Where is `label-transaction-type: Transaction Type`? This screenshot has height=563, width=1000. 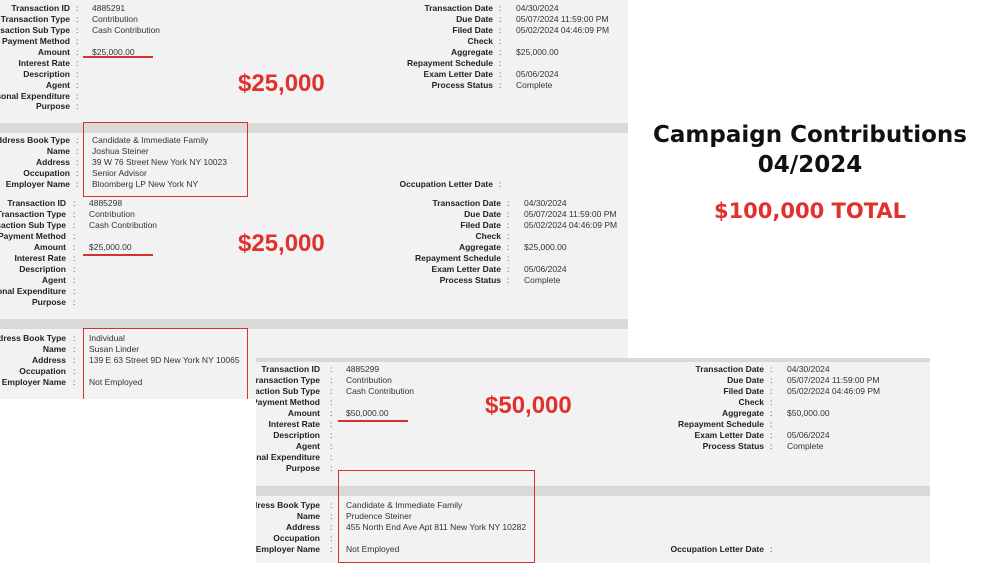 label-transaction-type: Transaction Type is located at coordinates (33, 214).